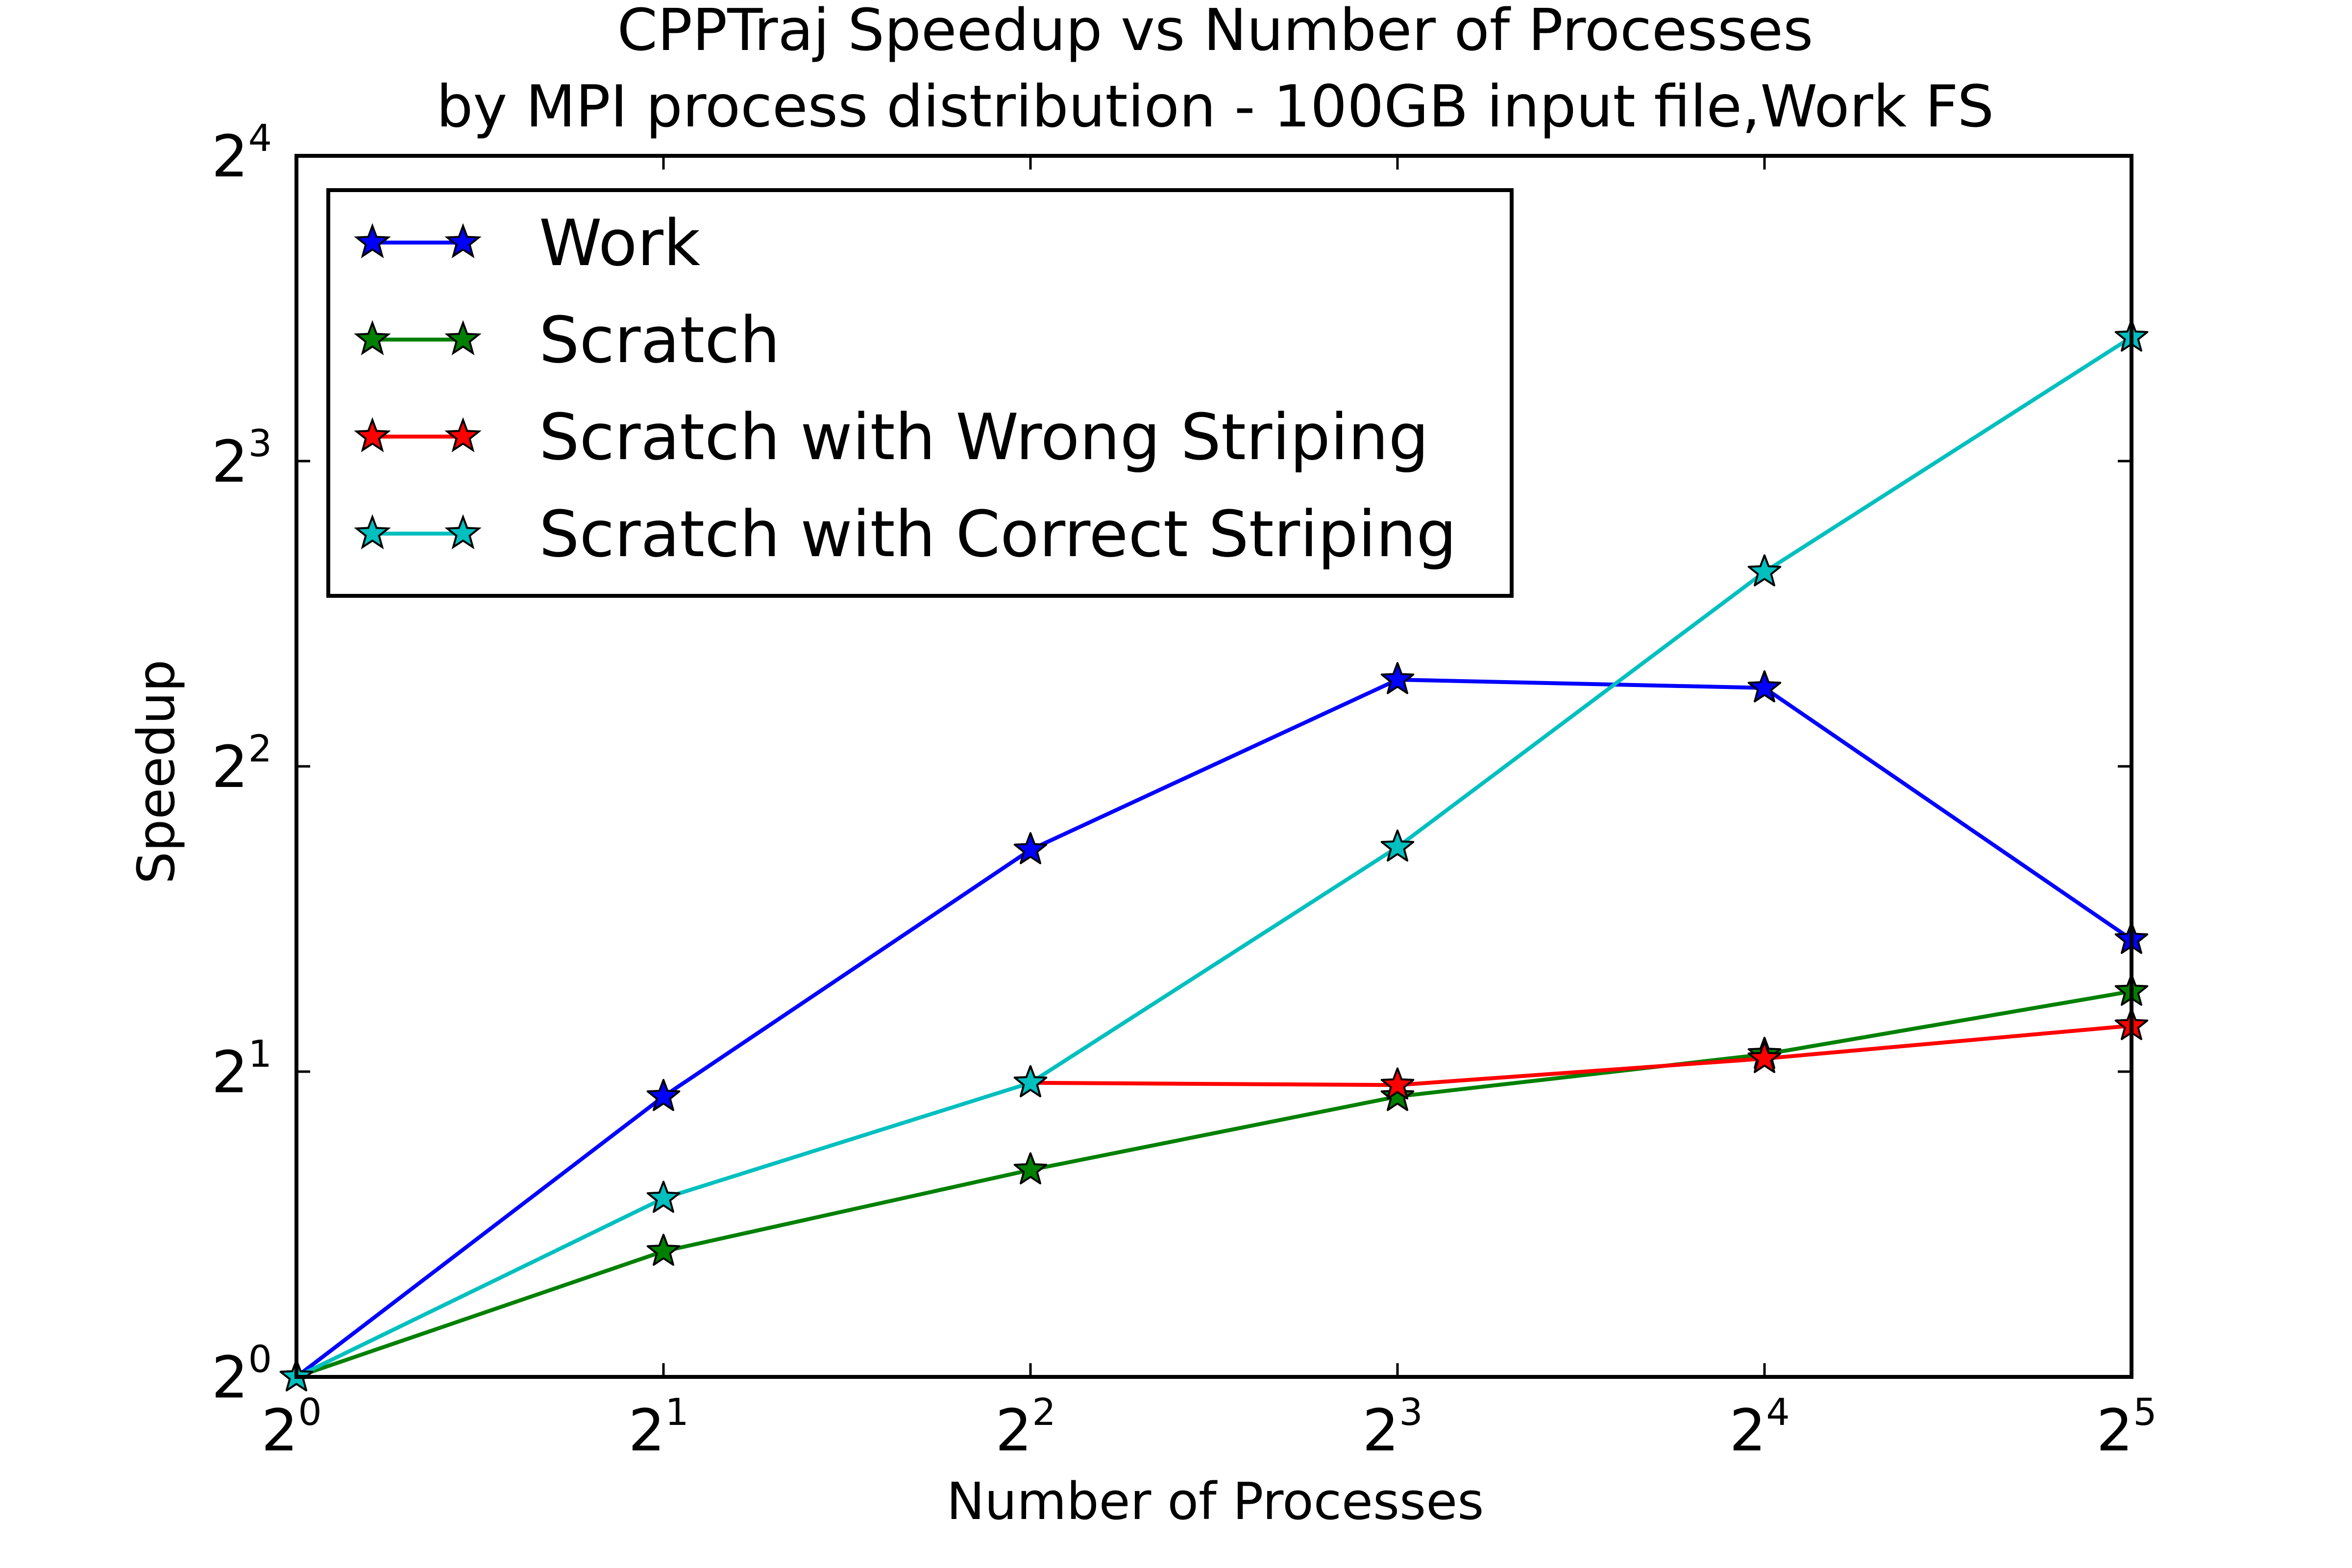 The image size is (2352, 1568). Describe the element at coordinates (527, 243) in the screenshot. I see `legend-item-work: Work` at that location.